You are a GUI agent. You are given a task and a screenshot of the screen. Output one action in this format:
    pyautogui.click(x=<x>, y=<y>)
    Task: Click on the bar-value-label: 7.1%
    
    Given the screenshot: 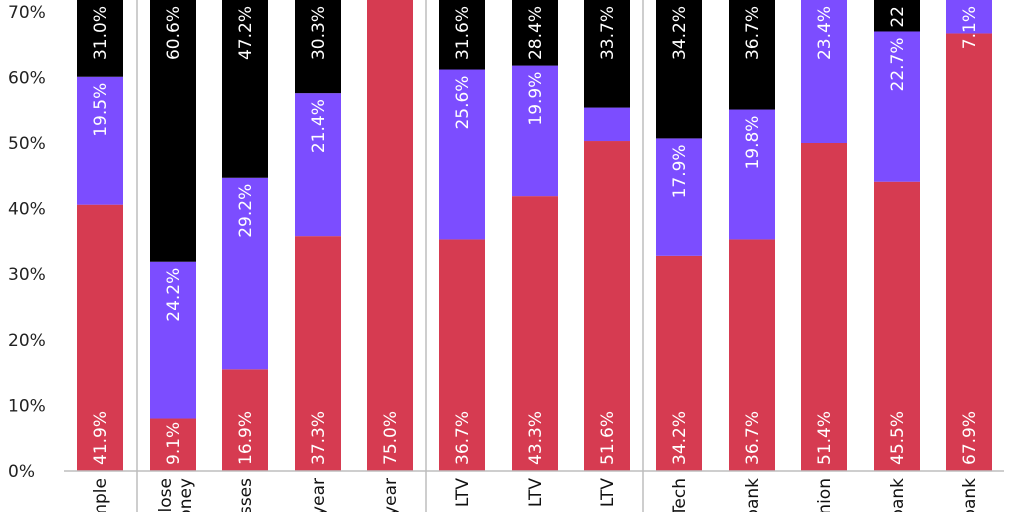 What is the action you would take?
    pyautogui.click(x=970, y=27)
    